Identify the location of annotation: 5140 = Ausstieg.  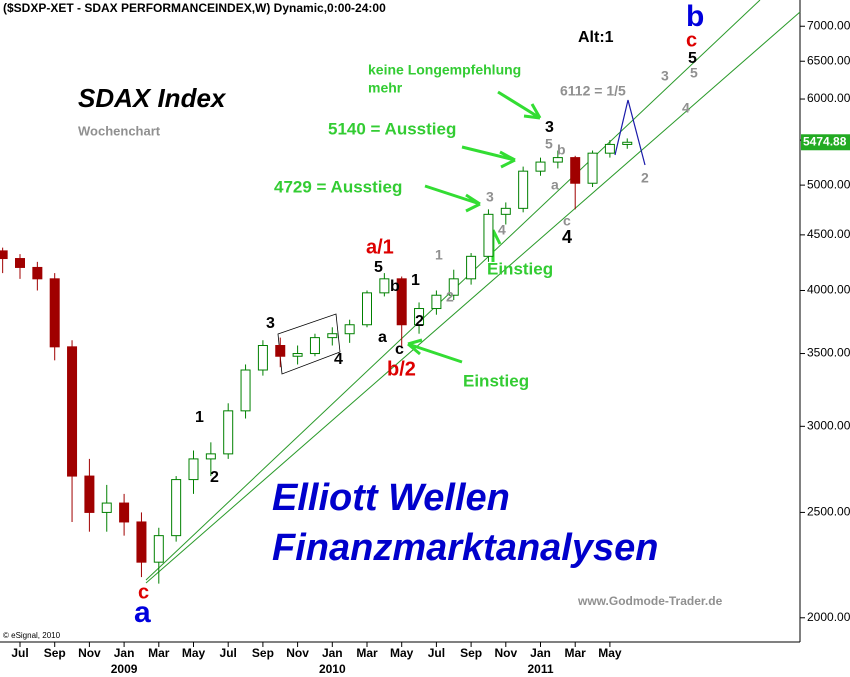
(392, 128).